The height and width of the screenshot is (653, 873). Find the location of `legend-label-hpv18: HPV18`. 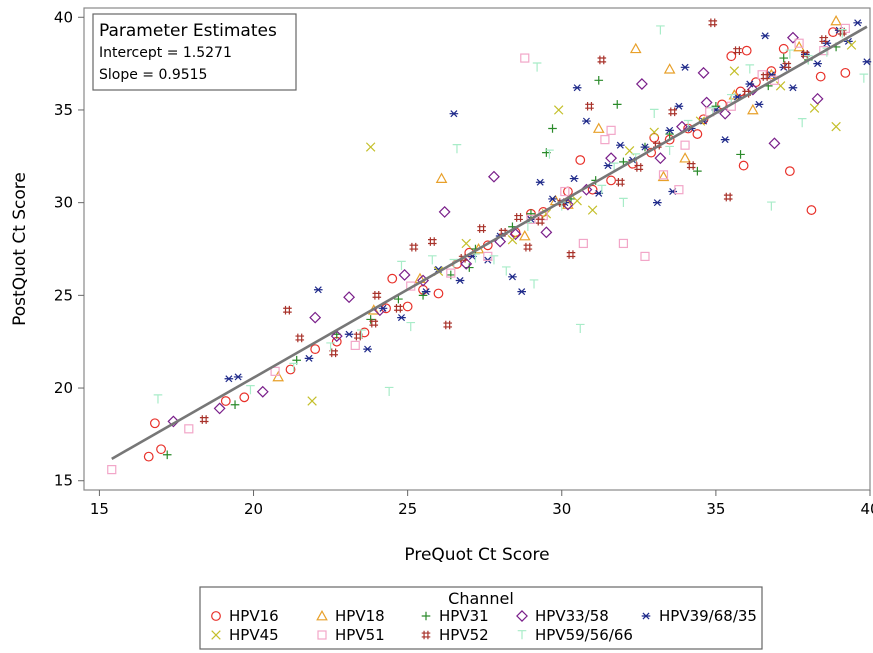

legend-label-hpv18: HPV18 is located at coordinates (360, 616).